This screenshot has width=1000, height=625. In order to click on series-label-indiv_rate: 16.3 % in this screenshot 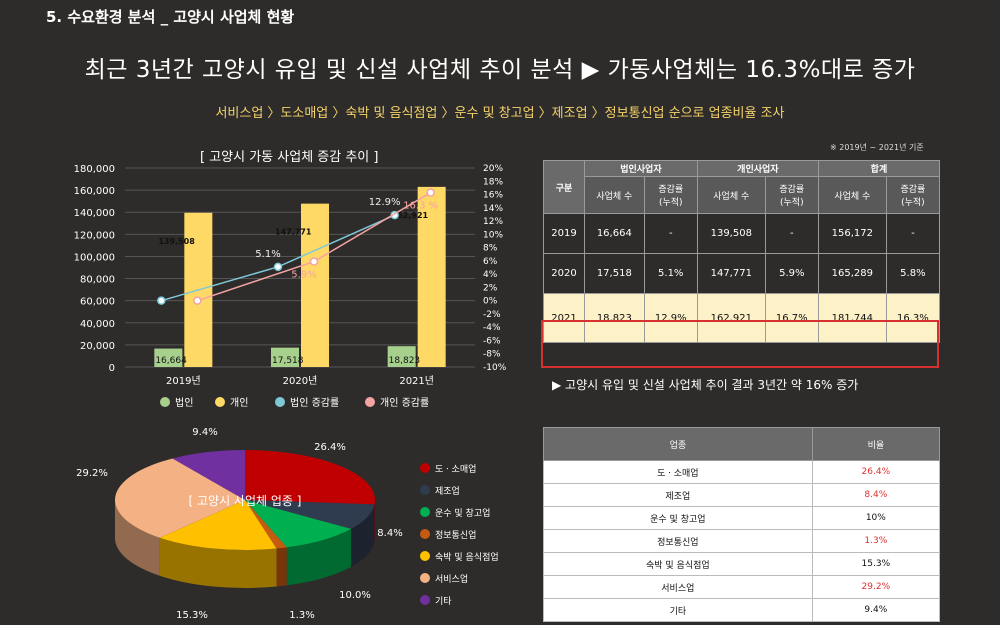, I will do `click(420, 206)`.